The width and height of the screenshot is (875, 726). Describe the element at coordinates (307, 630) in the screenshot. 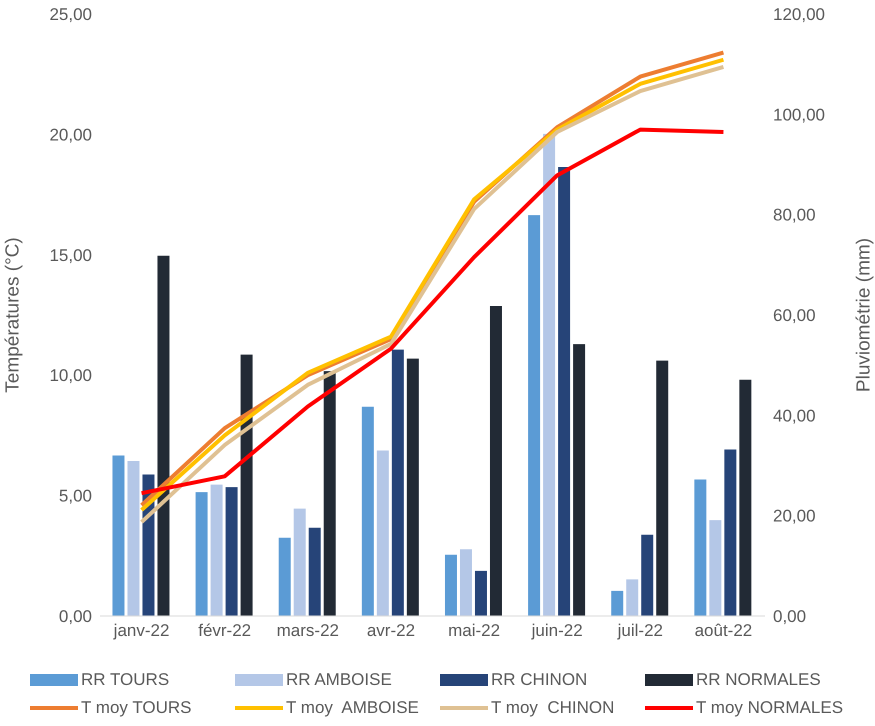

I see `x-tick-label: mars-22` at that location.